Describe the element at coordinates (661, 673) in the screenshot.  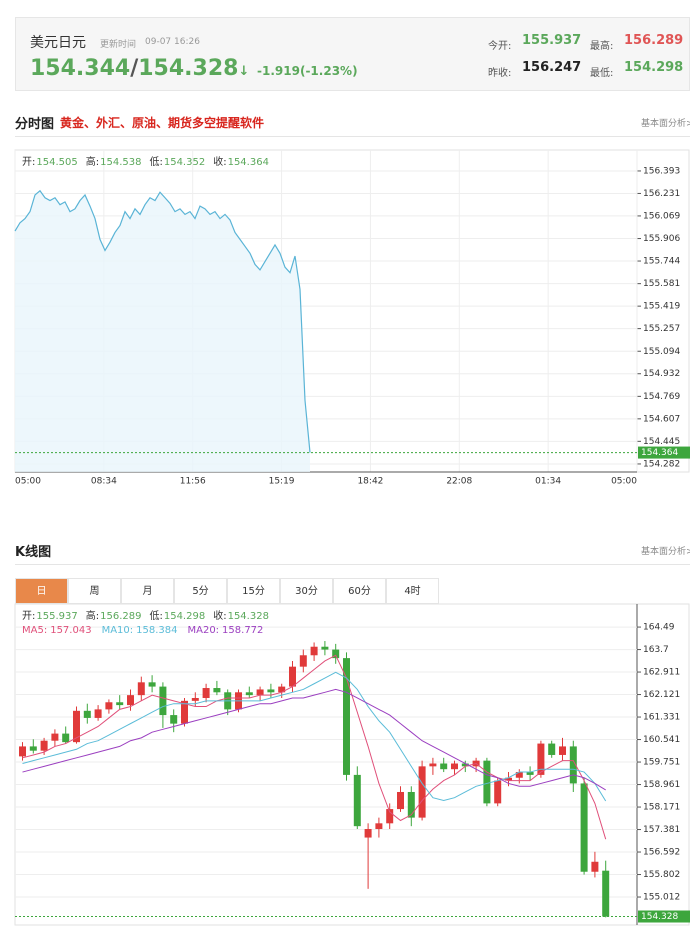
I see `y-tick-label: 162.911` at that location.